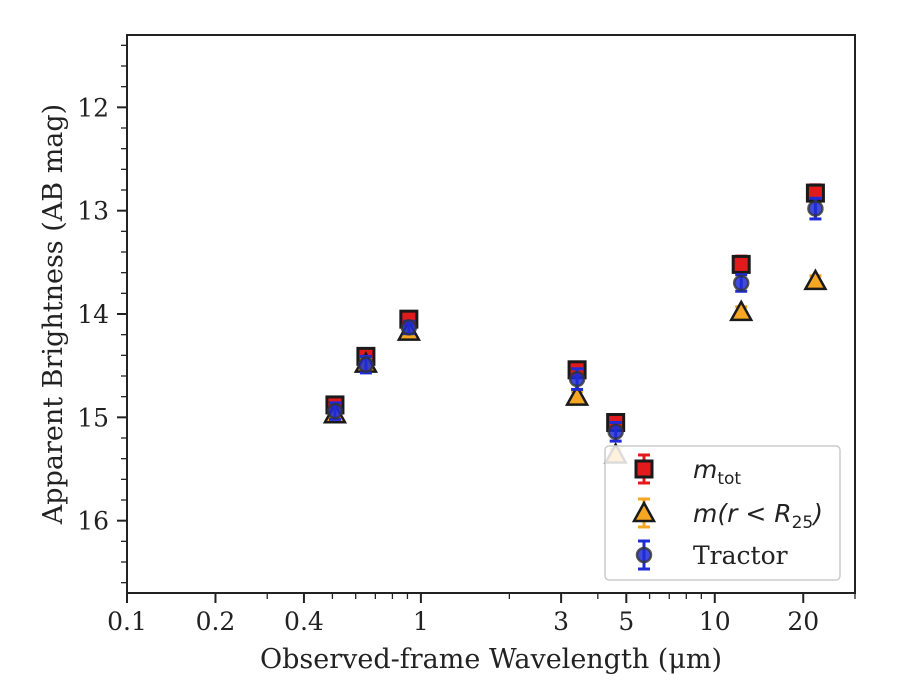 The height and width of the screenshot is (700, 900). I want to click on x-tick-label: 10, so click(715, 621).